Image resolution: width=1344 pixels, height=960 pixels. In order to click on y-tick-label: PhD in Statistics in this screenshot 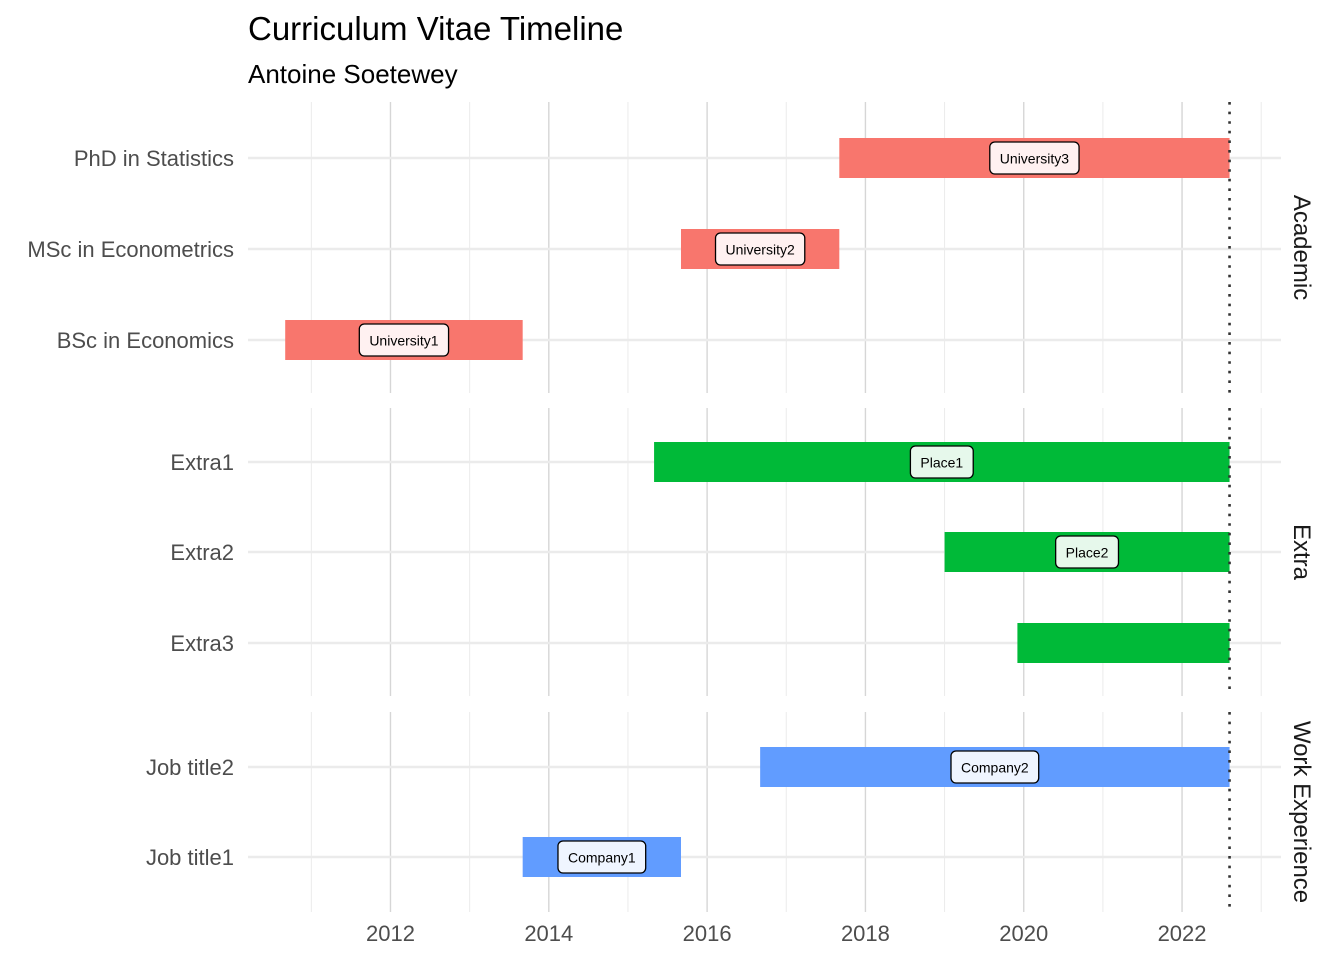, I will do `click(154, 158)`.